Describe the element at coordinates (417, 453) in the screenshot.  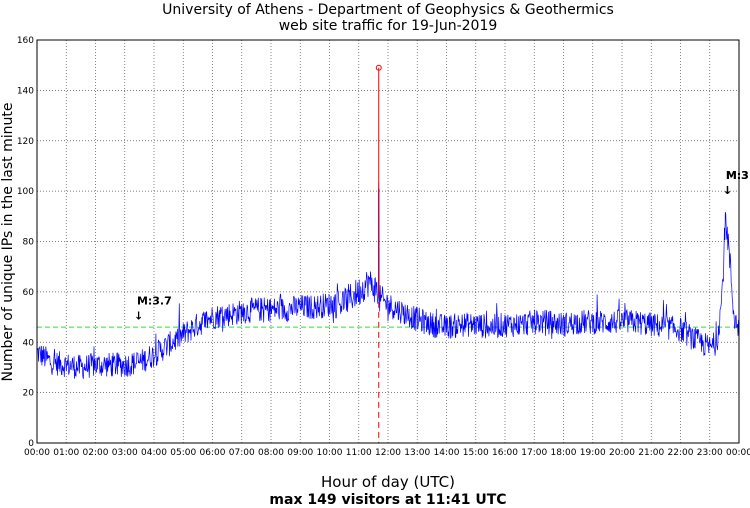
I see `x-tick-label: 13:00` at that location.